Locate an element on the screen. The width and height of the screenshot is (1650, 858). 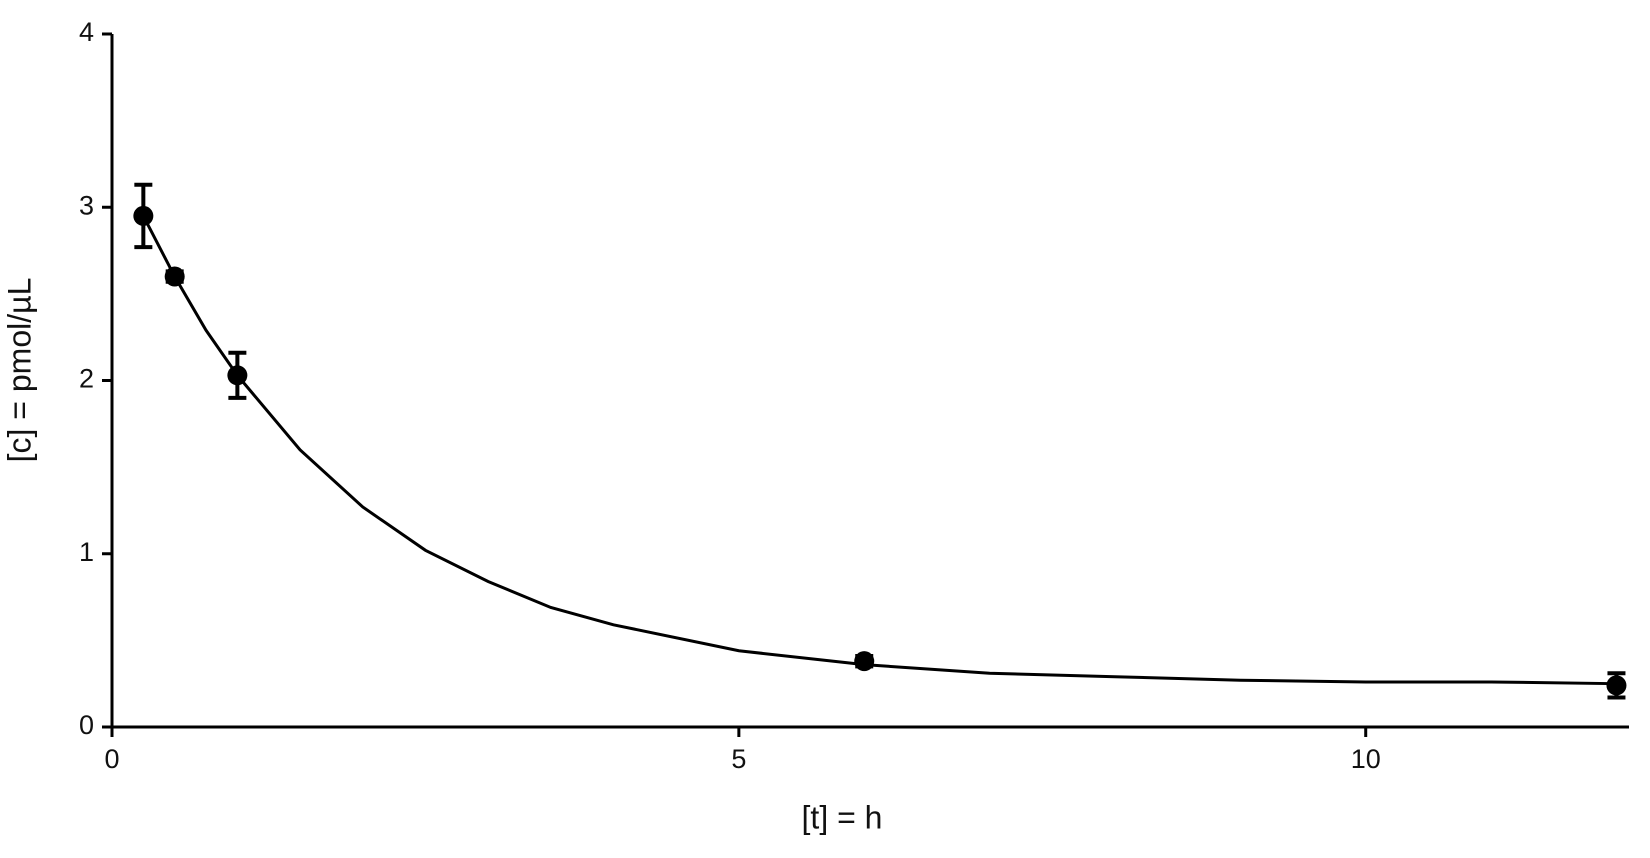
y-axis-label: [c] = pmol/µL is located at coordinates (19, 370).